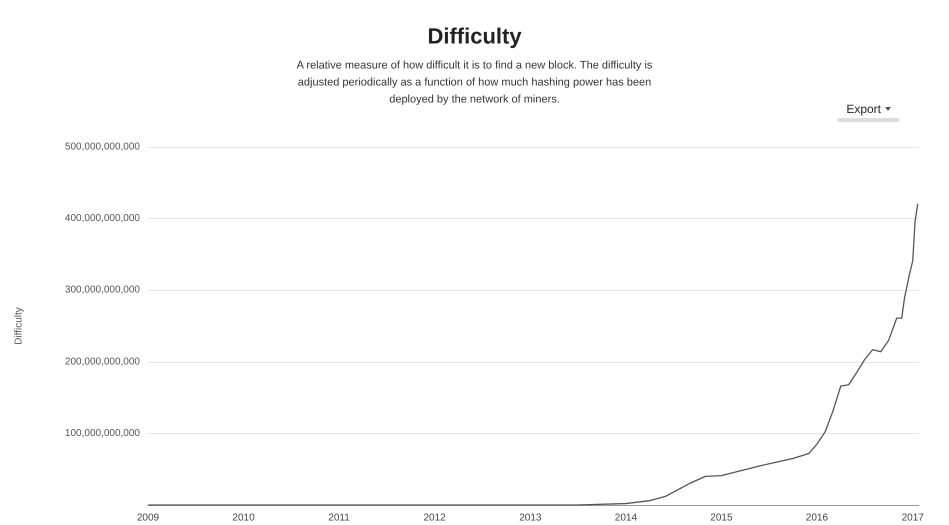 The image size is (949, 525). What do you see at coordinates (102, 433) in the screenshot?
I see `y-tick-label: 100,000,000,000` at bounding box center [102, 433].